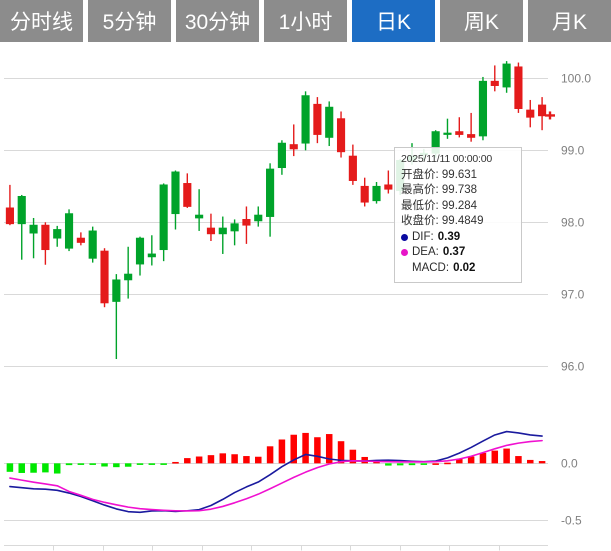  I want to click on macd-axis-labels: 0.0 -0.5, so click(571, 492).